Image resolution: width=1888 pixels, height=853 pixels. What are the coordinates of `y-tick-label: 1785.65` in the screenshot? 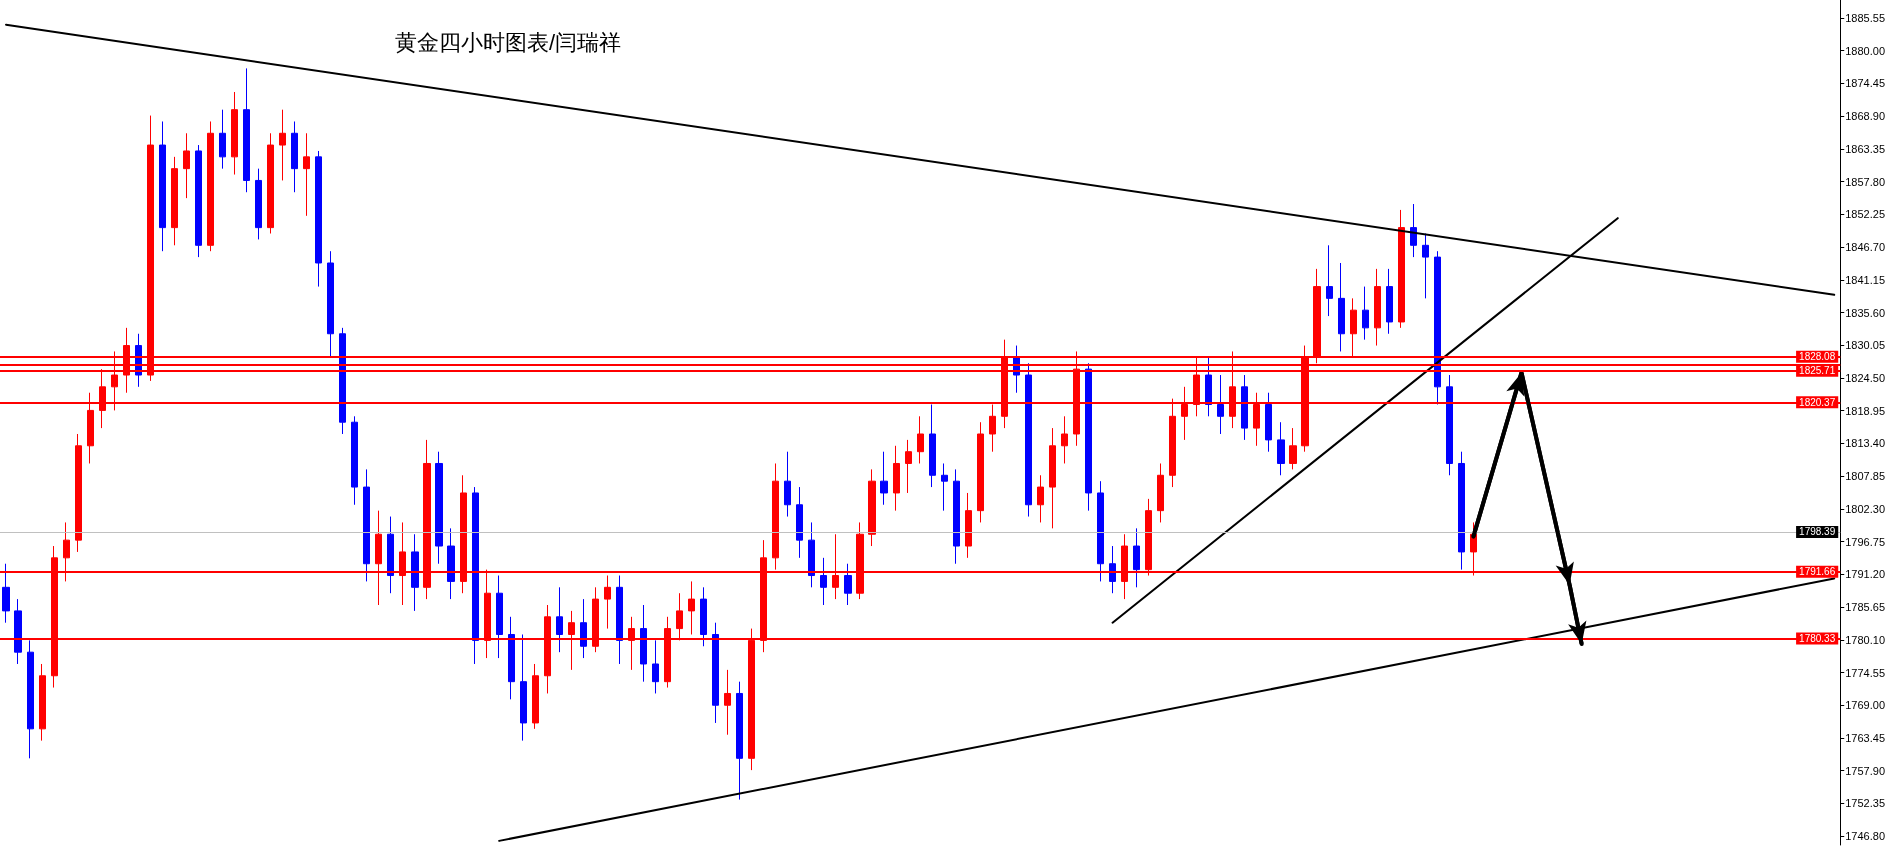 It's located at (1865, 607).